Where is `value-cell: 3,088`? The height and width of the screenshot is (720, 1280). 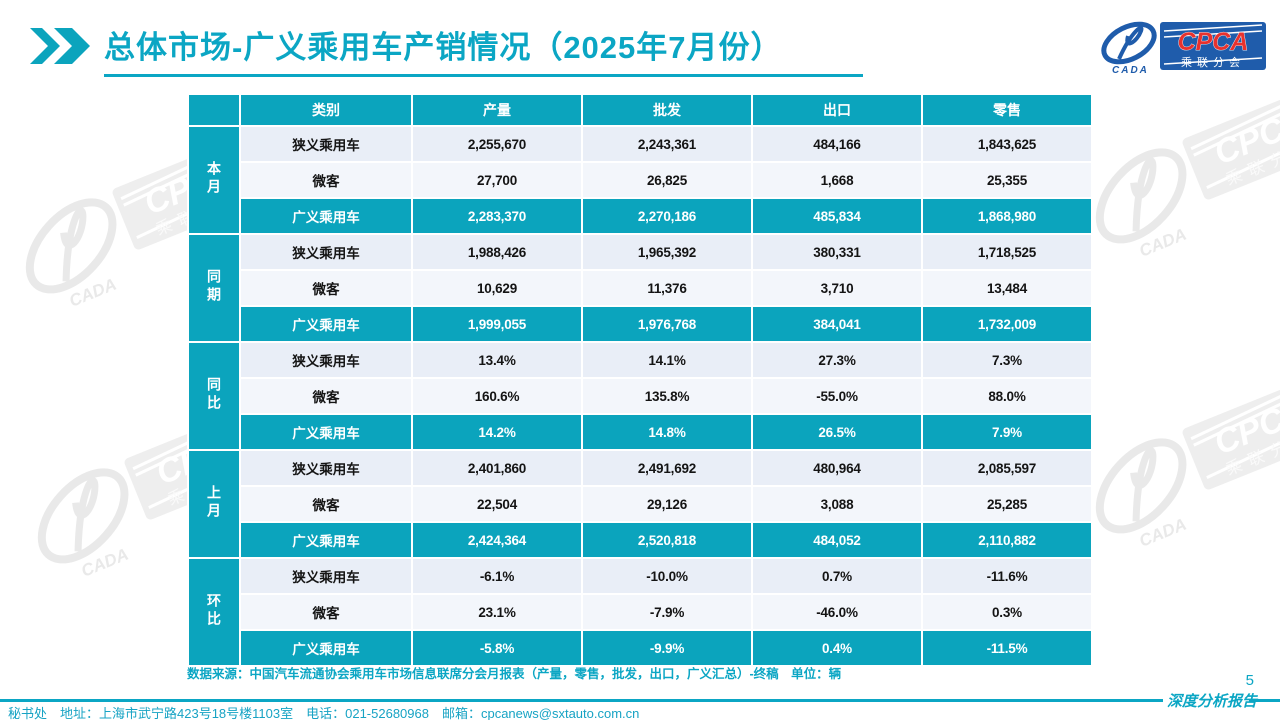
value-cell: 3,088 is located at coordinates (837, 504).